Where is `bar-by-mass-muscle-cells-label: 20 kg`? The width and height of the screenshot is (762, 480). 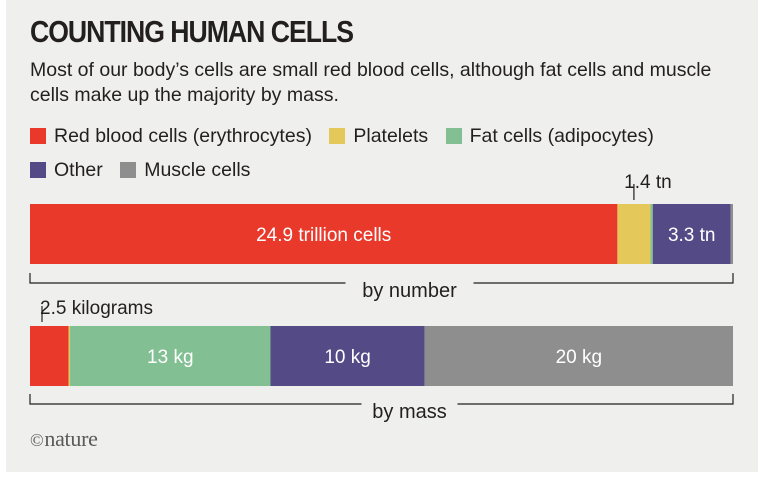 bar-by-mass-muscle-cells-label: 20 kg is located at coordinates (579, 357).